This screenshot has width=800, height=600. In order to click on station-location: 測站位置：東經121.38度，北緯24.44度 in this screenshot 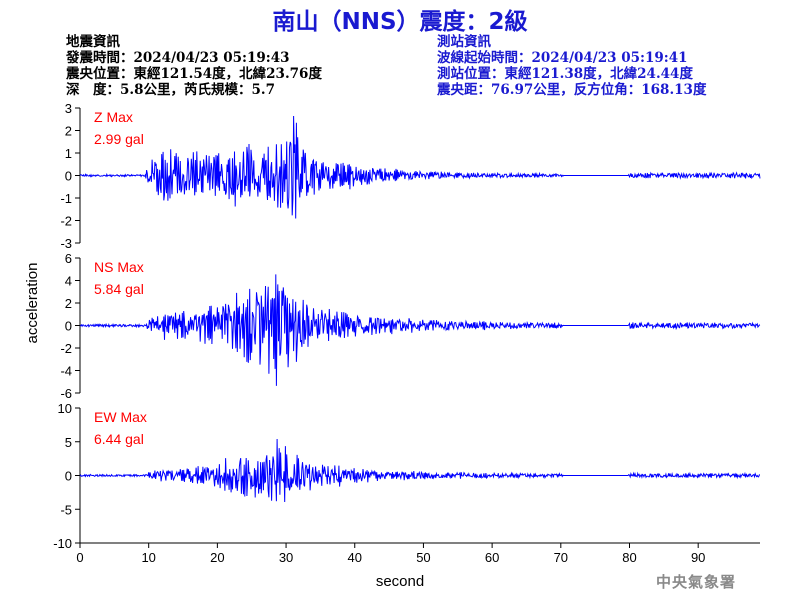, I will do `click(565, 74)`.